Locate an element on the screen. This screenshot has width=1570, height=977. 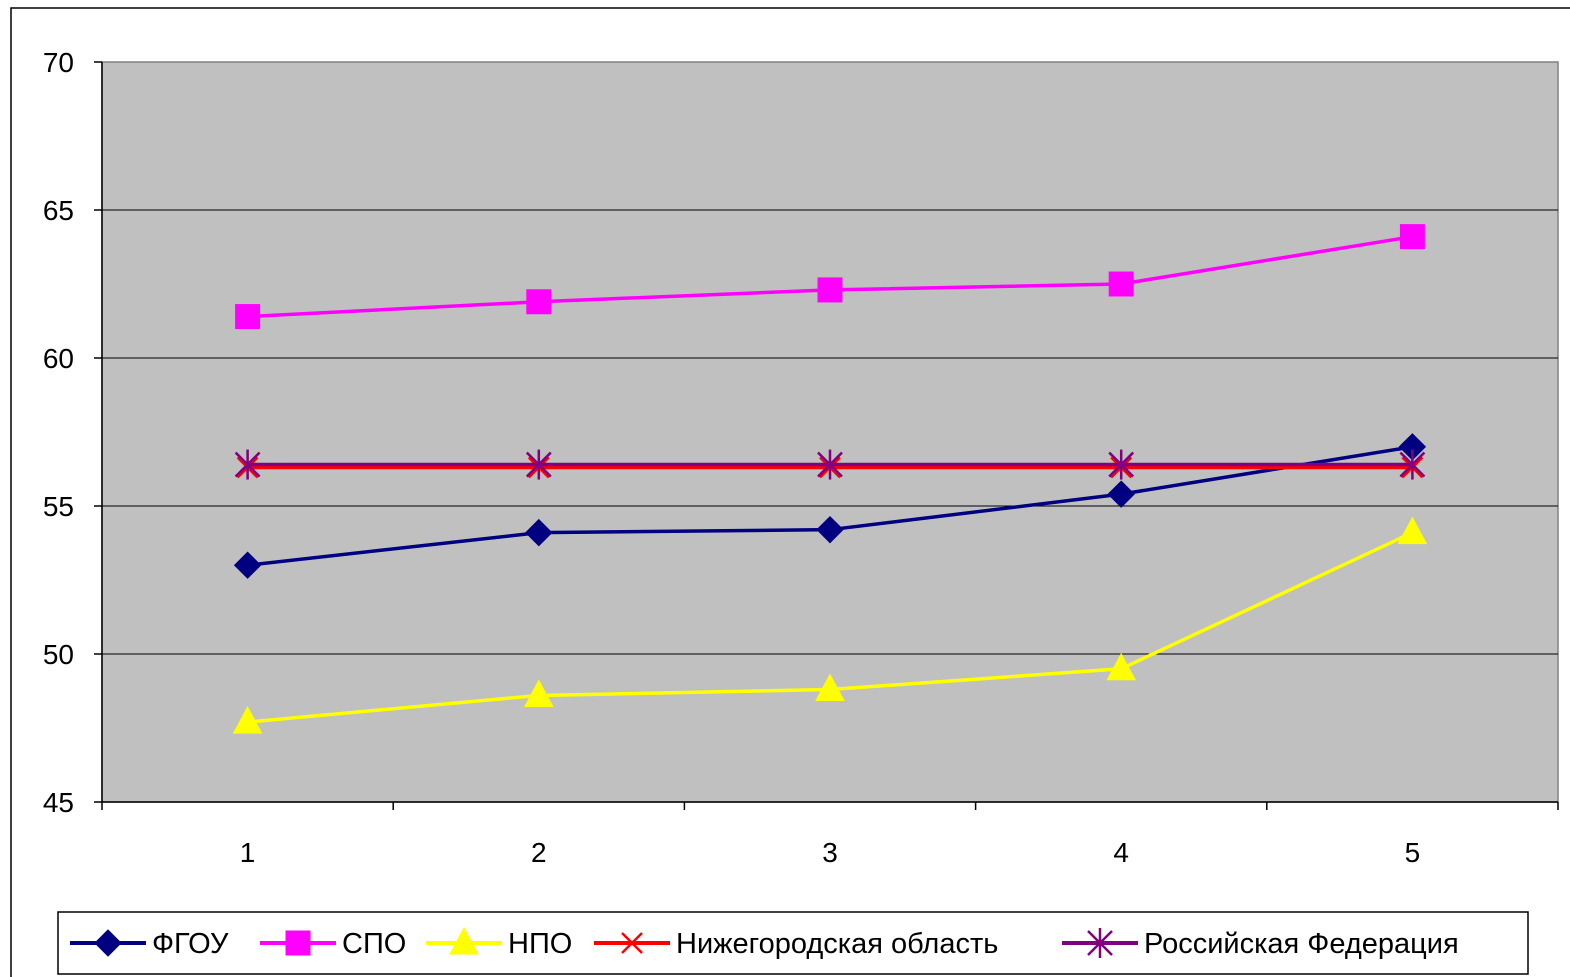
x-tick-label: 2 is located at coordinates (539, 852).